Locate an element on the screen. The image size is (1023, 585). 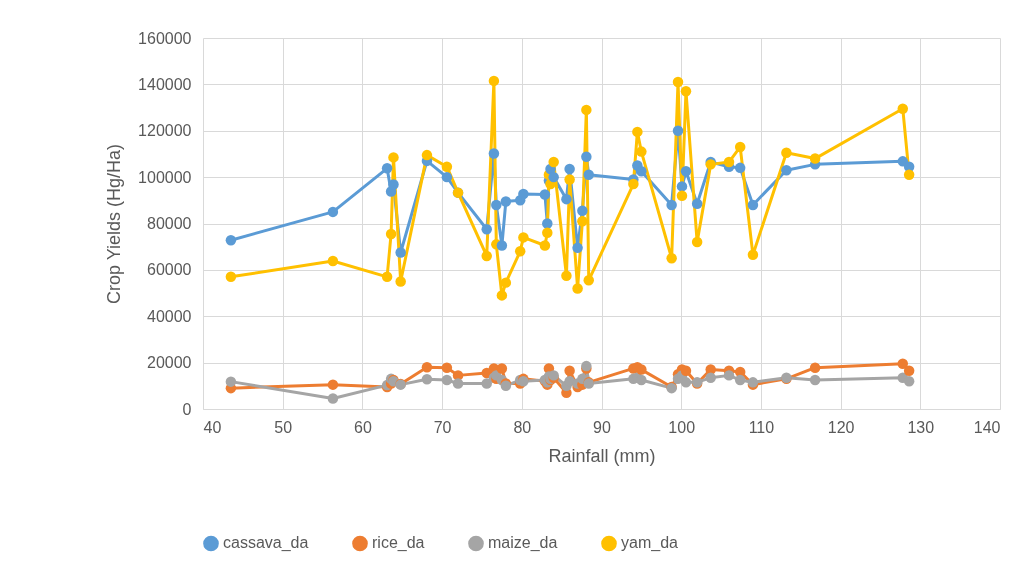
x-tick-label: 130 is located at coordinates (921, 427).